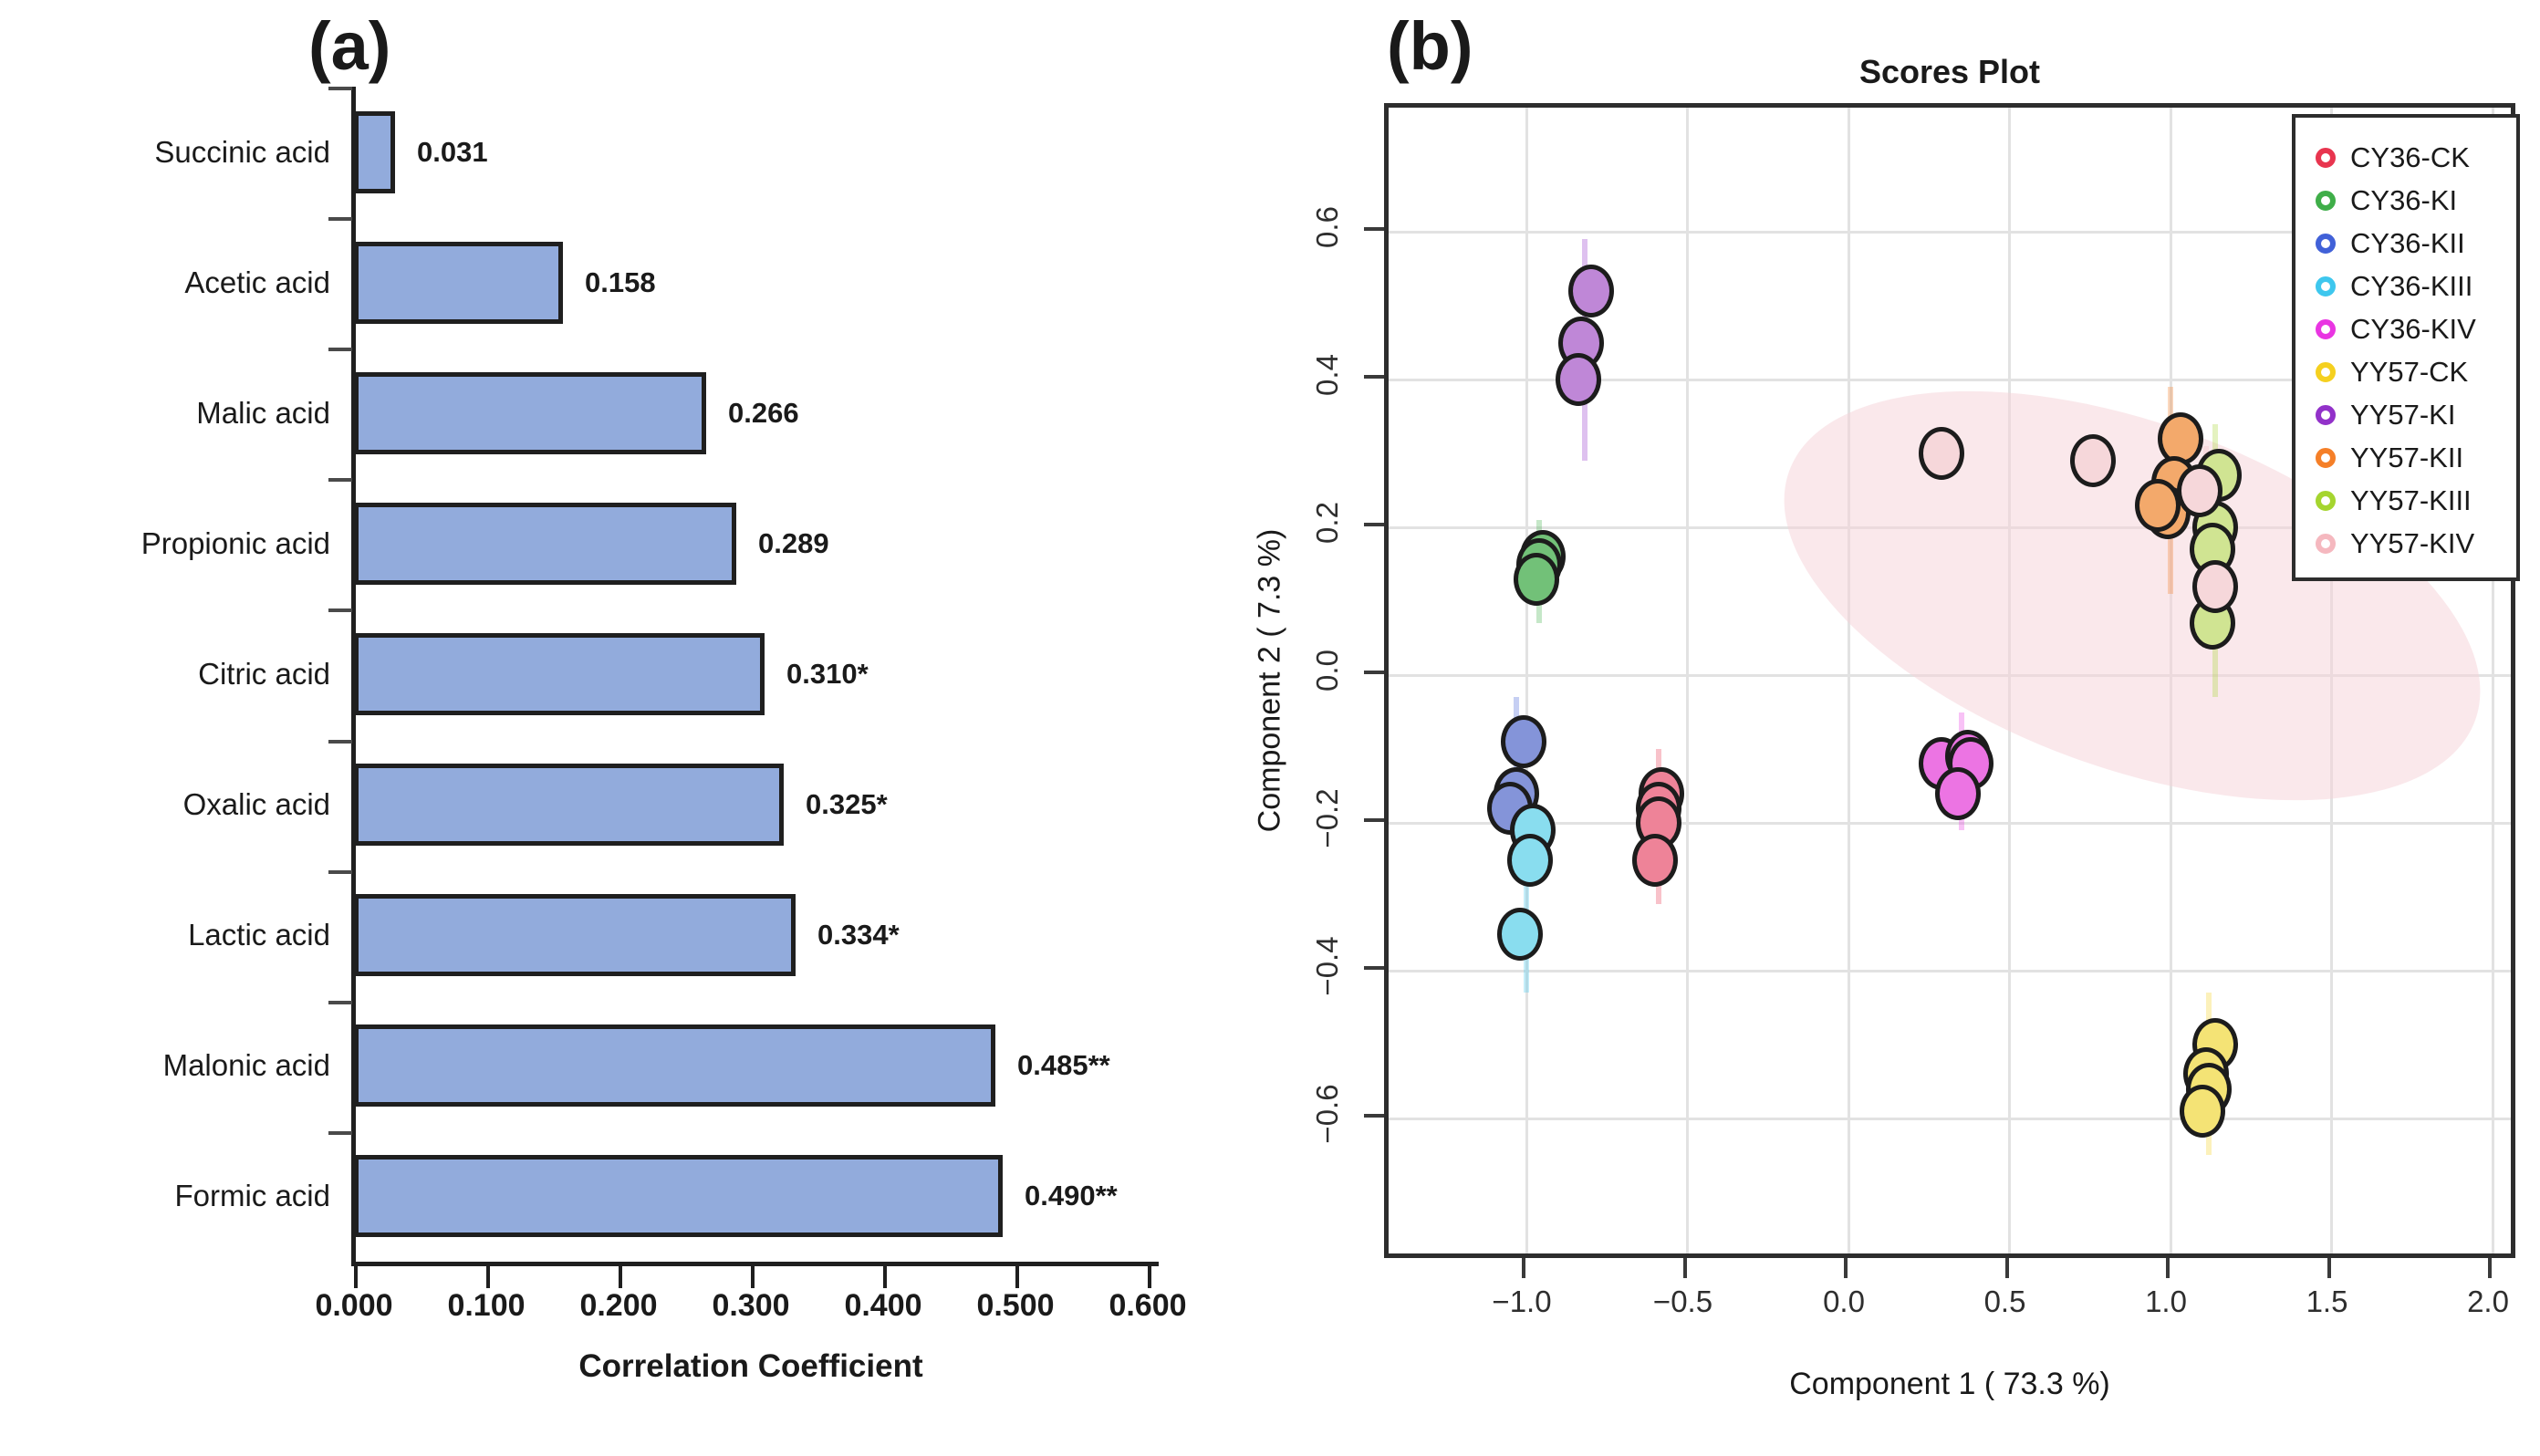 The width and height of the screenshot is (2540, 1456). What do you see at coordinates (375, 151) in the screenshot?
I see `bar-succinic-acid` at bounding box center [375, 151].